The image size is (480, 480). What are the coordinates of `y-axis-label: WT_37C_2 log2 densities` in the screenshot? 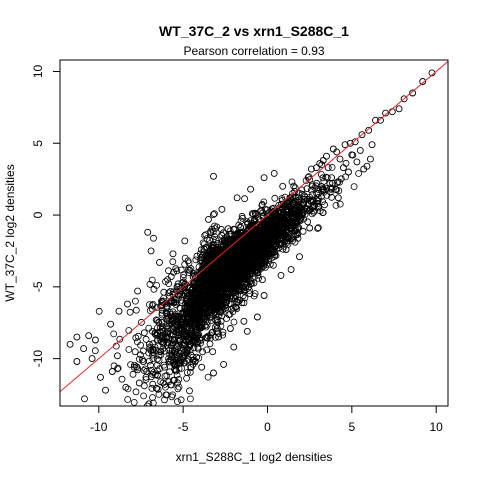 It's located at (10, 232).